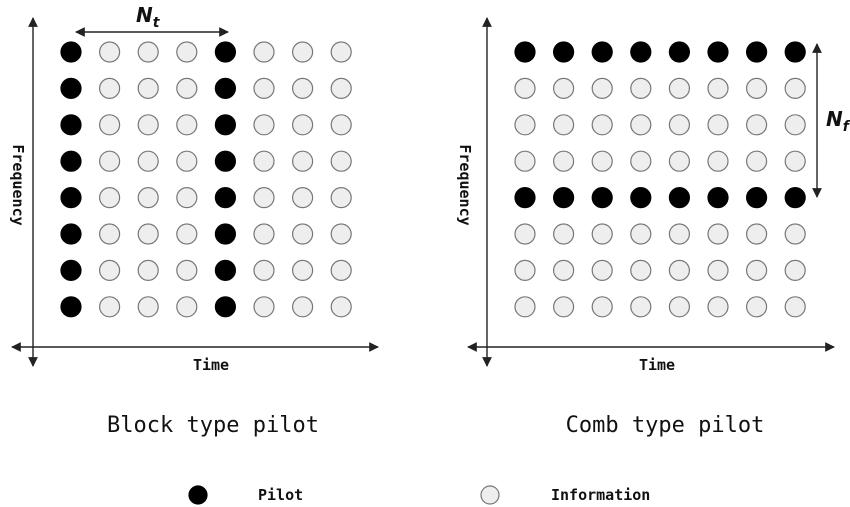 This screenshot has height=507, width=850. What do you see at coordinates (657, 365) in the screenshot?
I see `comb-time-label: Time` at bounding box center [657, 365].